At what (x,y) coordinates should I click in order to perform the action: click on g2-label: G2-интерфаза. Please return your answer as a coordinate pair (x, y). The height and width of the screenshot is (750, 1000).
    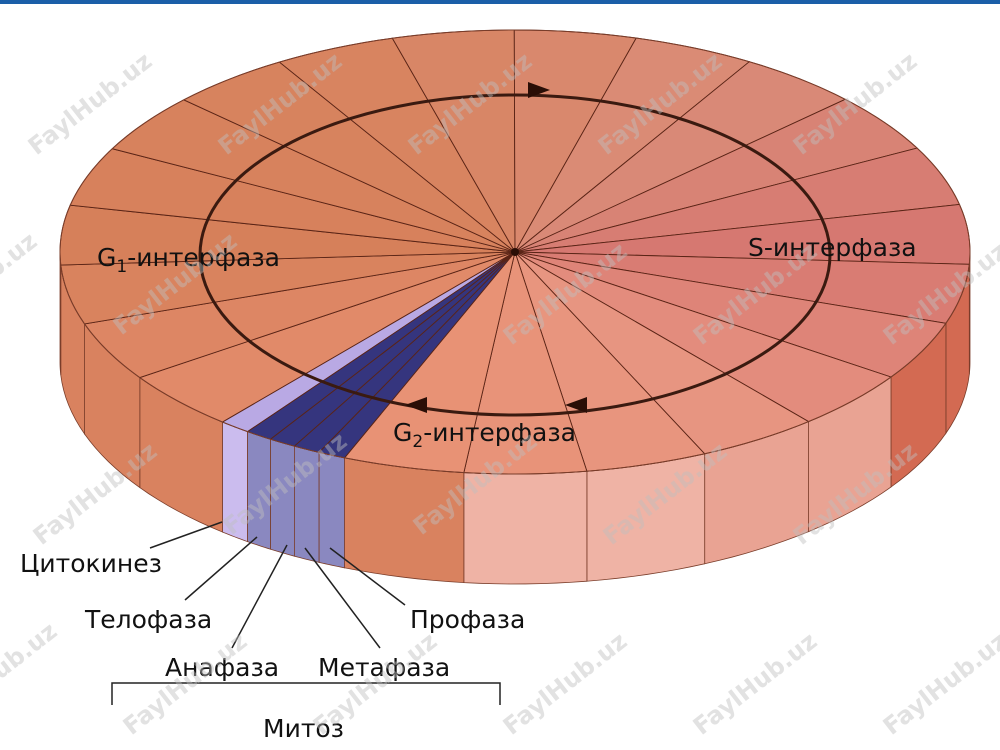
    Looking at the image, I should click on (484, 435).